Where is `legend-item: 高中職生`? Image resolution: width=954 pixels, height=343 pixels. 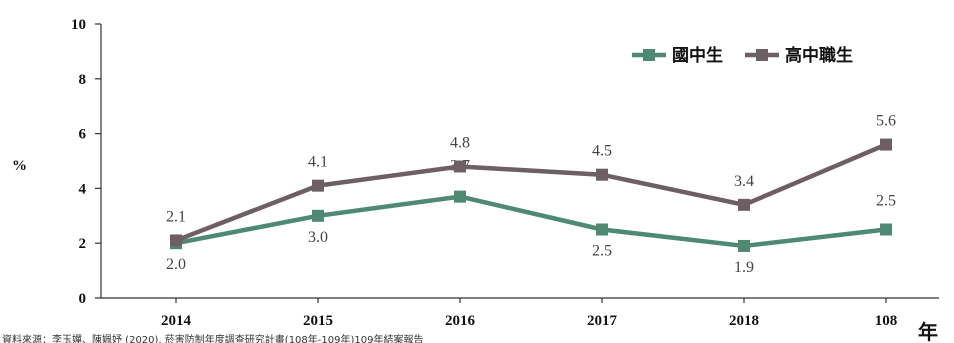 legend-item: 高中職生 is located at coordinates (799, 55).